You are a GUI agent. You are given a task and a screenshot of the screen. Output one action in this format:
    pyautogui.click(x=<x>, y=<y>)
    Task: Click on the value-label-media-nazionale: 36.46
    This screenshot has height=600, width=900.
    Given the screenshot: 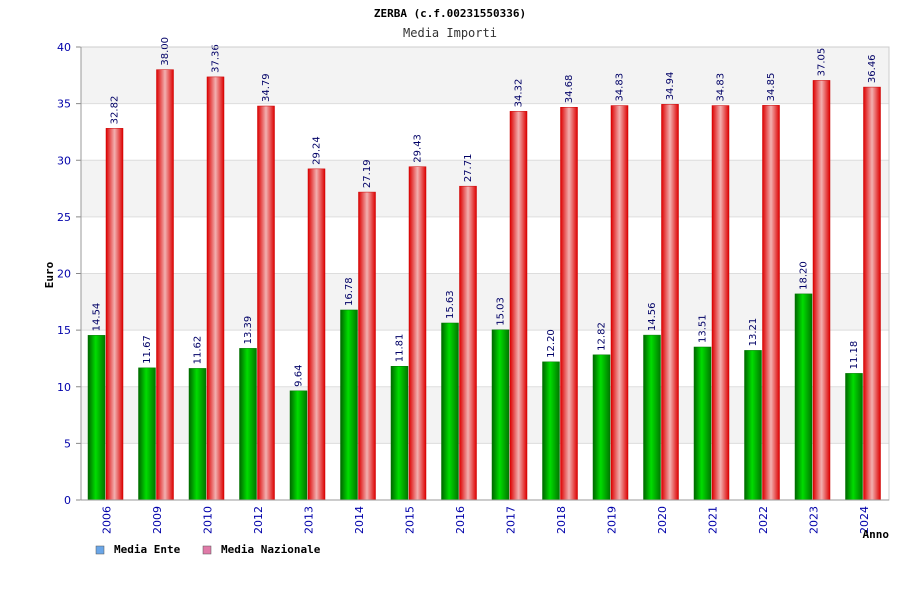 What is the action you would take?
    pyautogui.click(x=872, y=68)
    